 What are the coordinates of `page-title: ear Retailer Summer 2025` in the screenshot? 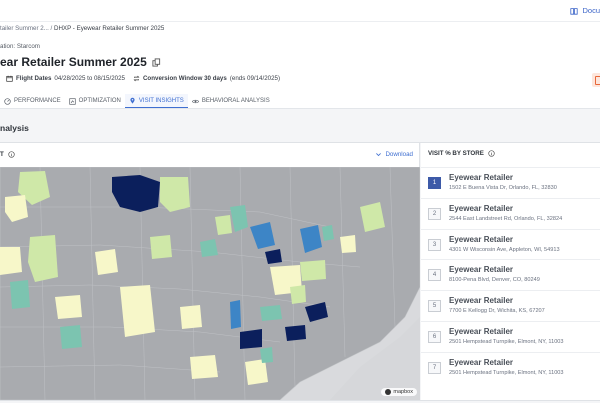 It's located at (80, 62).